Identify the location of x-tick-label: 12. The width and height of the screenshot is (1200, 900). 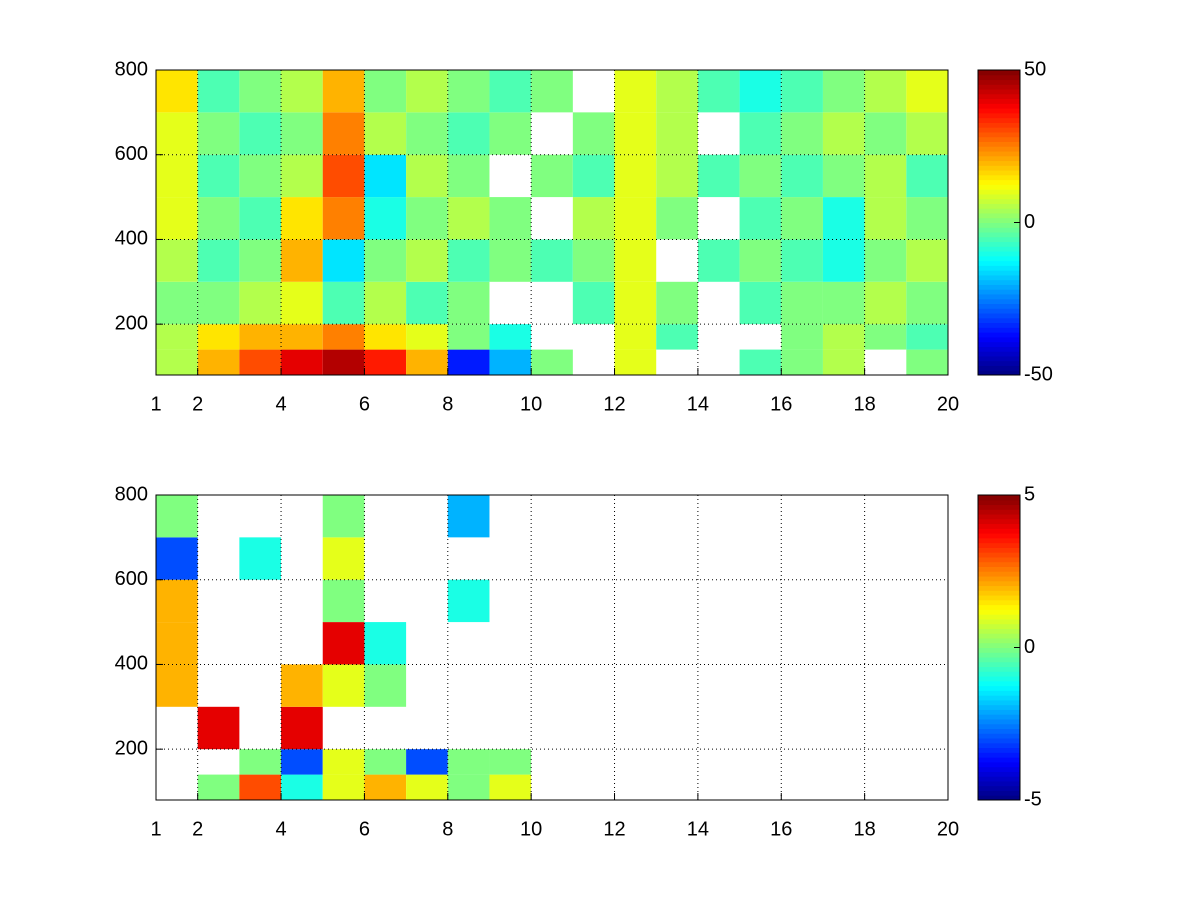
(614, 404).